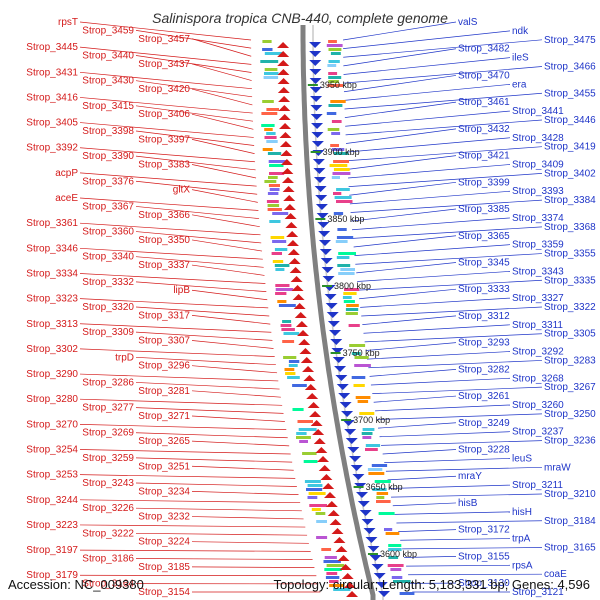 The height and width of the screenshot is (600, 600). Describe the element at coordinates (537, 325) in the screenshot. I see `gene-label-right: Strop_3311` at that location.